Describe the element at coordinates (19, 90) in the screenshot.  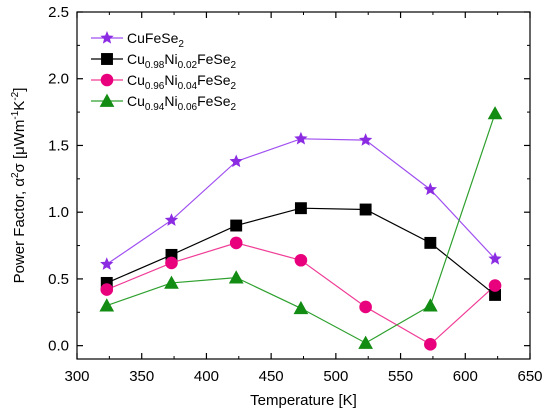
I see `text-part: ]` at that location.